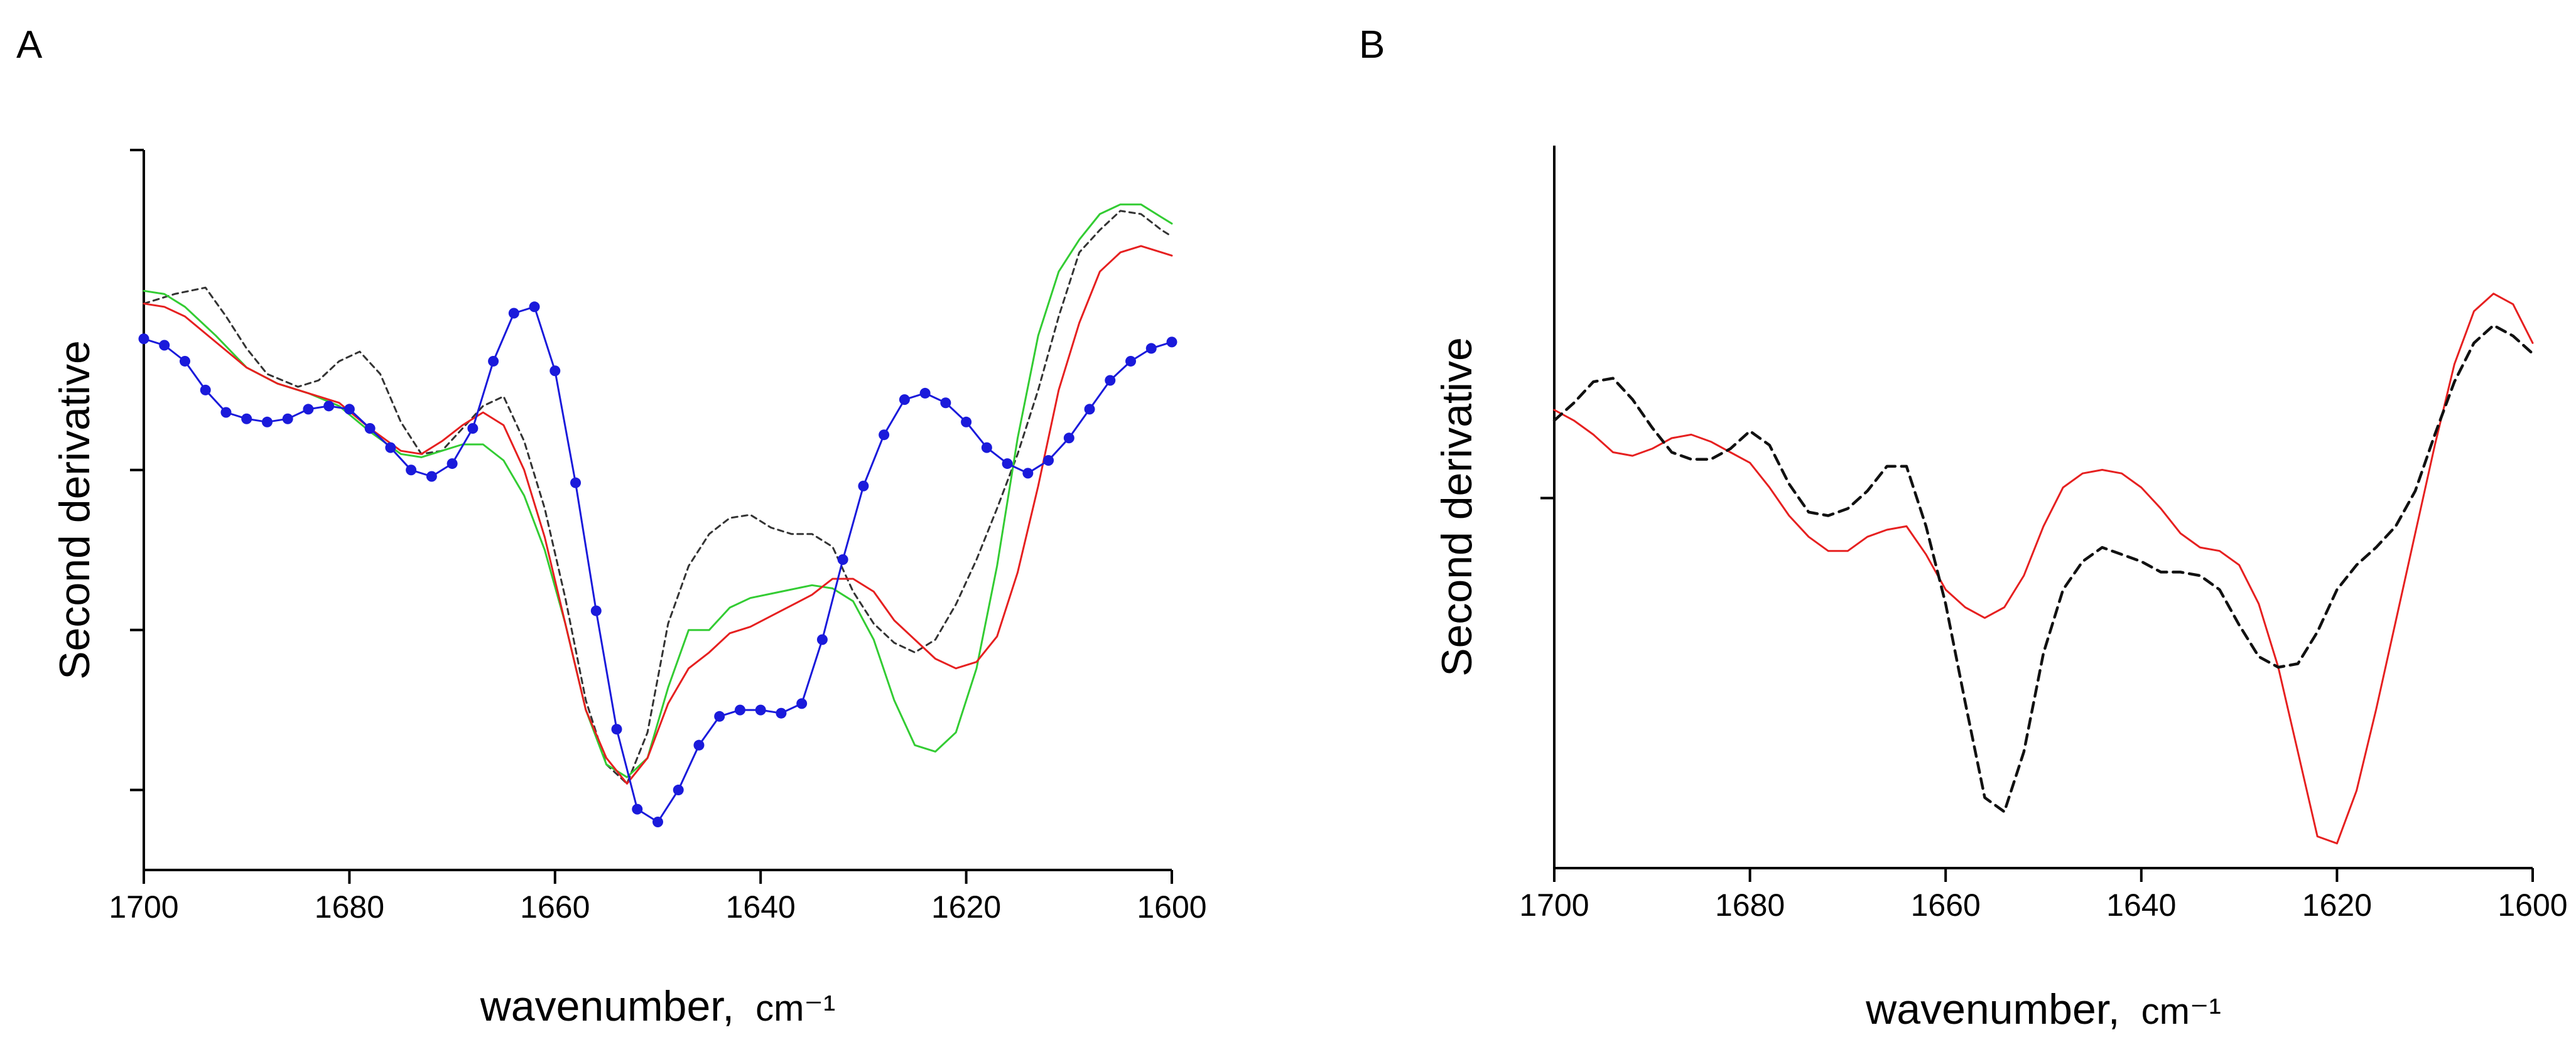 This screenshot has width=2576, height=1047. I want to click on panel-b-x-axis-label: wavenumber, cm⁻¹, so click(2043, 1009).